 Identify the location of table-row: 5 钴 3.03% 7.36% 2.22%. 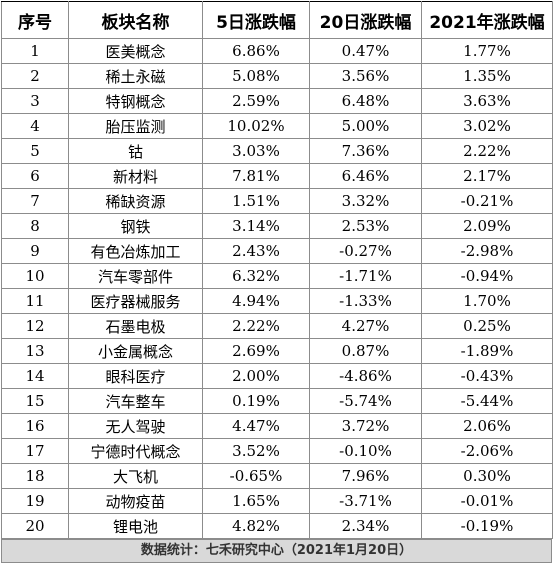
(277, 151).